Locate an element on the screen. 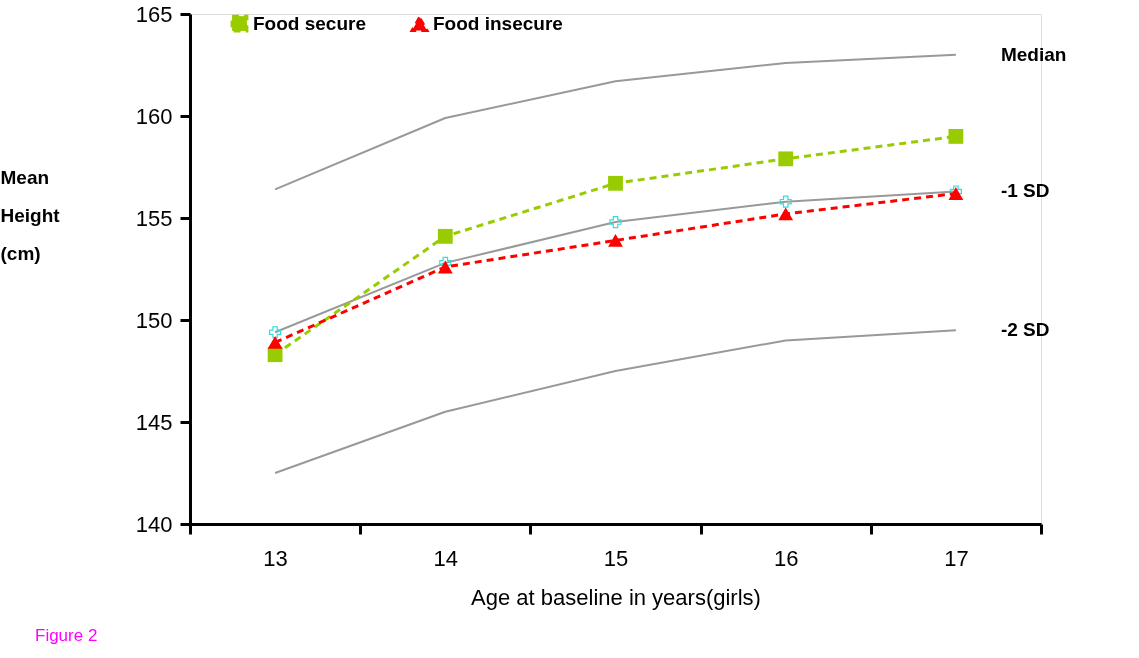 This screenshot has height=658, width=1139. legend-label: Food insecure is located at coordinates (498, 24).